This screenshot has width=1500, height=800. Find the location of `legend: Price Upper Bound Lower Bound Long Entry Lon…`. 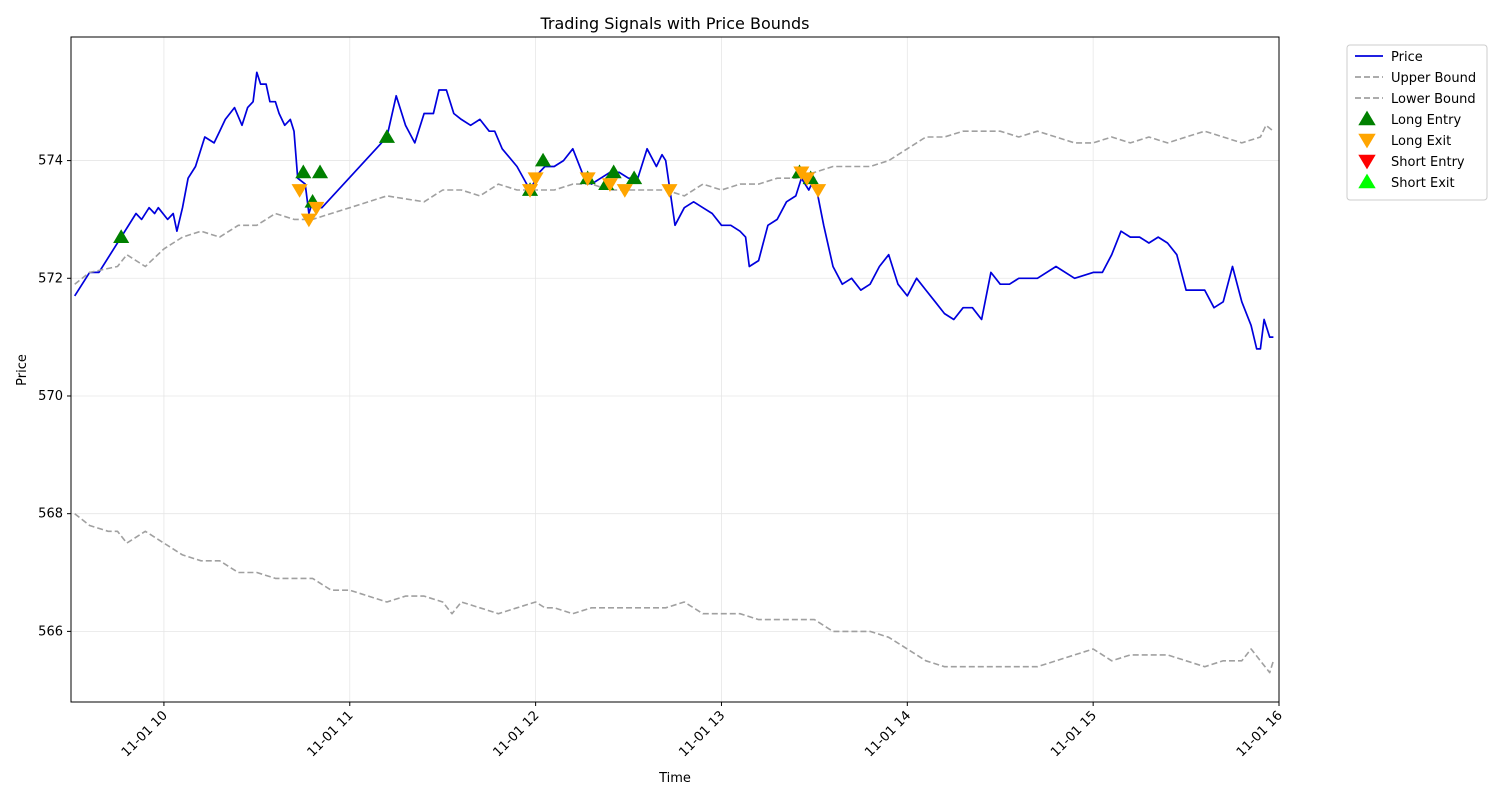

legend: Price Upper Bound Lower Bound Long Entry Lon… is located at coordinates (1417, 122).